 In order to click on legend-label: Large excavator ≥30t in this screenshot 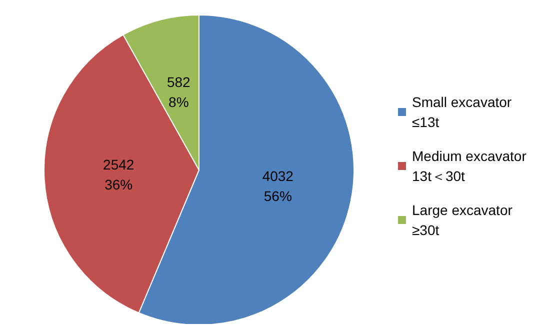, I will do `click(462, 220)`.